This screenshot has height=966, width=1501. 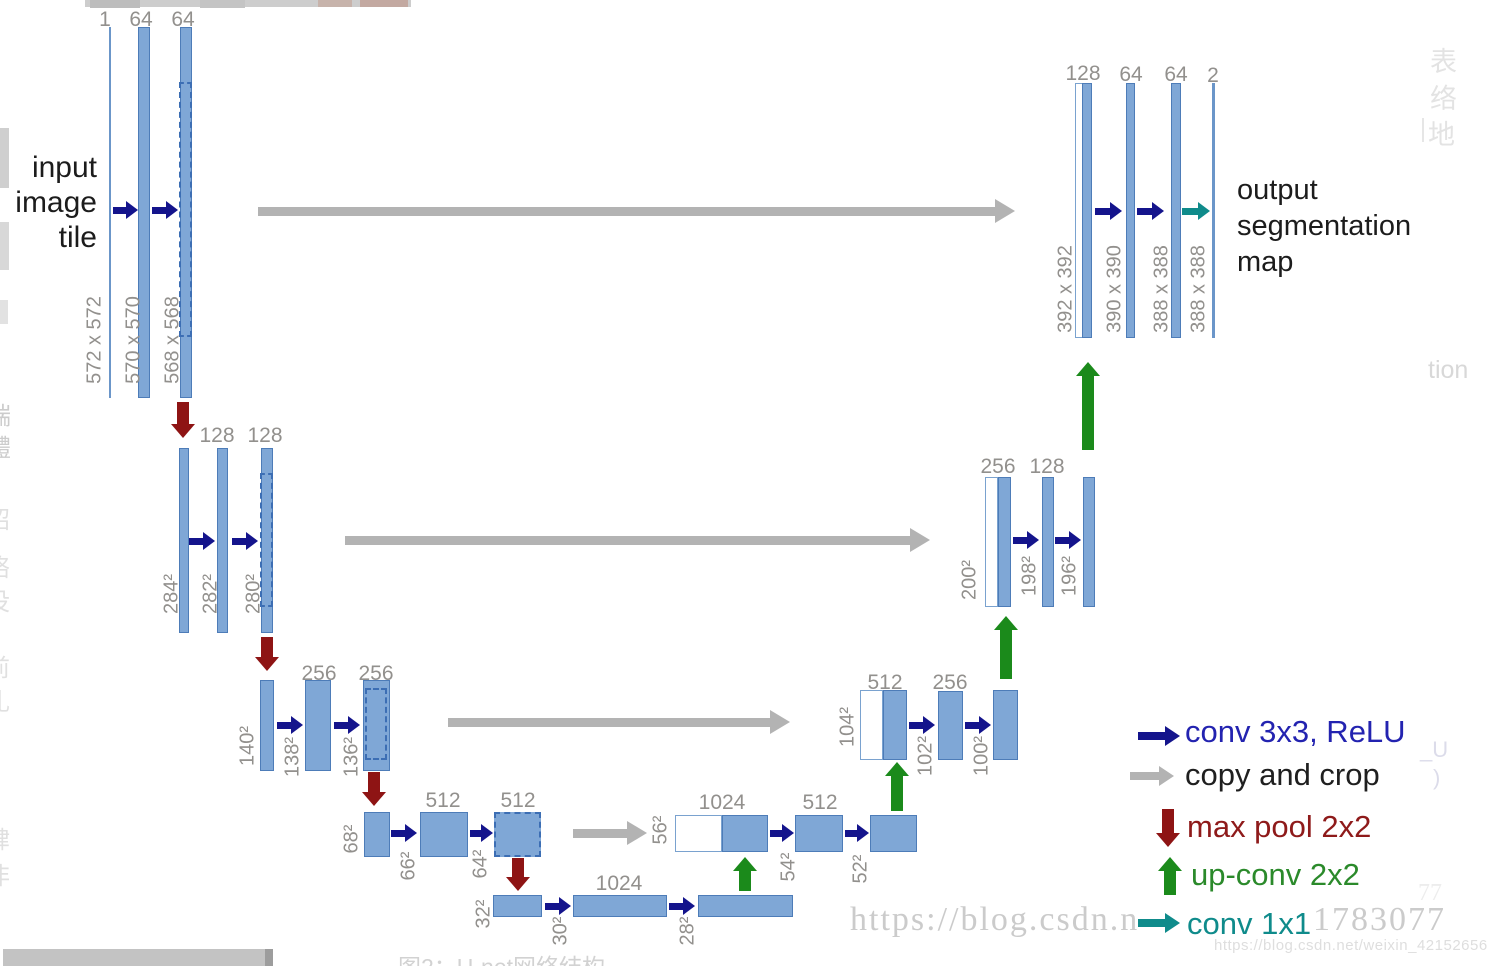 I want to click on size-label: 32², so click(x=483, y=914).